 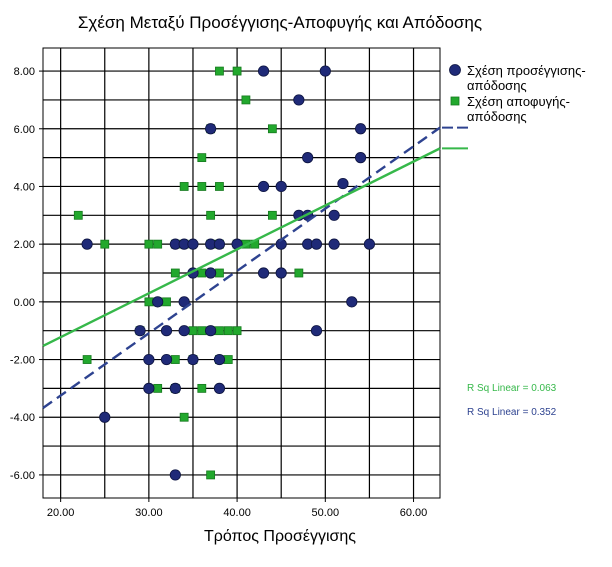 What do you see at coordinates (455, 101) in the screenshot?
I see `legend-square-marker` at bounding box center [455, 101].